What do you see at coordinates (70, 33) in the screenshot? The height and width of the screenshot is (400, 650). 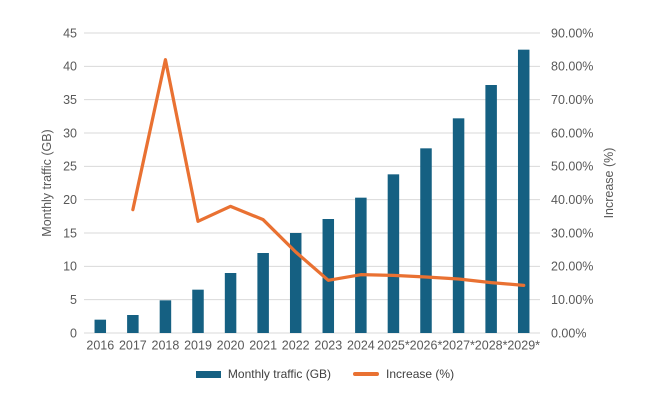 I see `left-tick-label: 45` at bounding box center [70, 33].